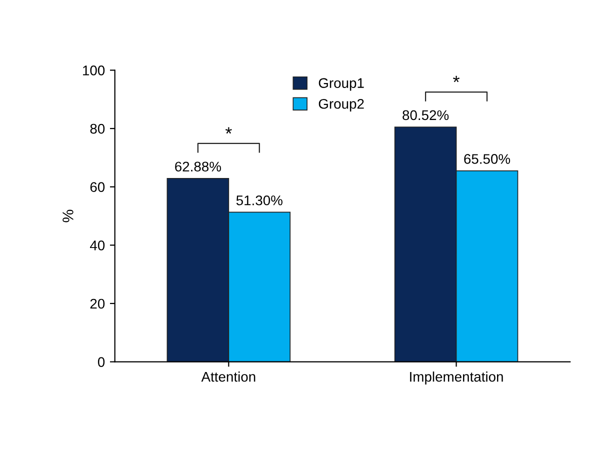 This screenshot has width=592, height=450. I want to click on data-label: 51.30%, so click(259, 200).